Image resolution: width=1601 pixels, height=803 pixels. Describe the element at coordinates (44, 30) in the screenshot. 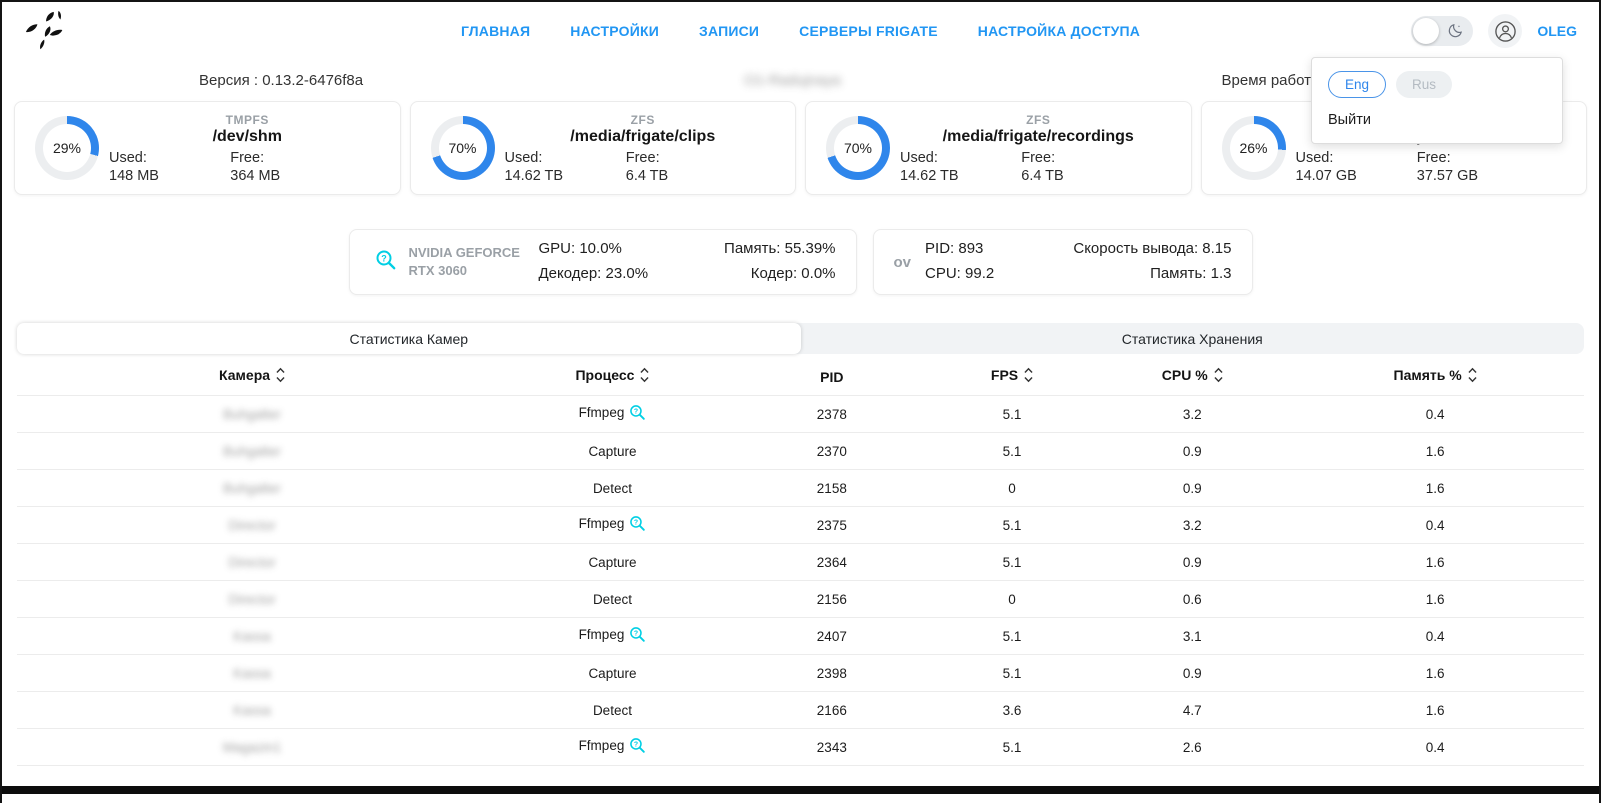

I see `frigate-logo-icon` at that location.